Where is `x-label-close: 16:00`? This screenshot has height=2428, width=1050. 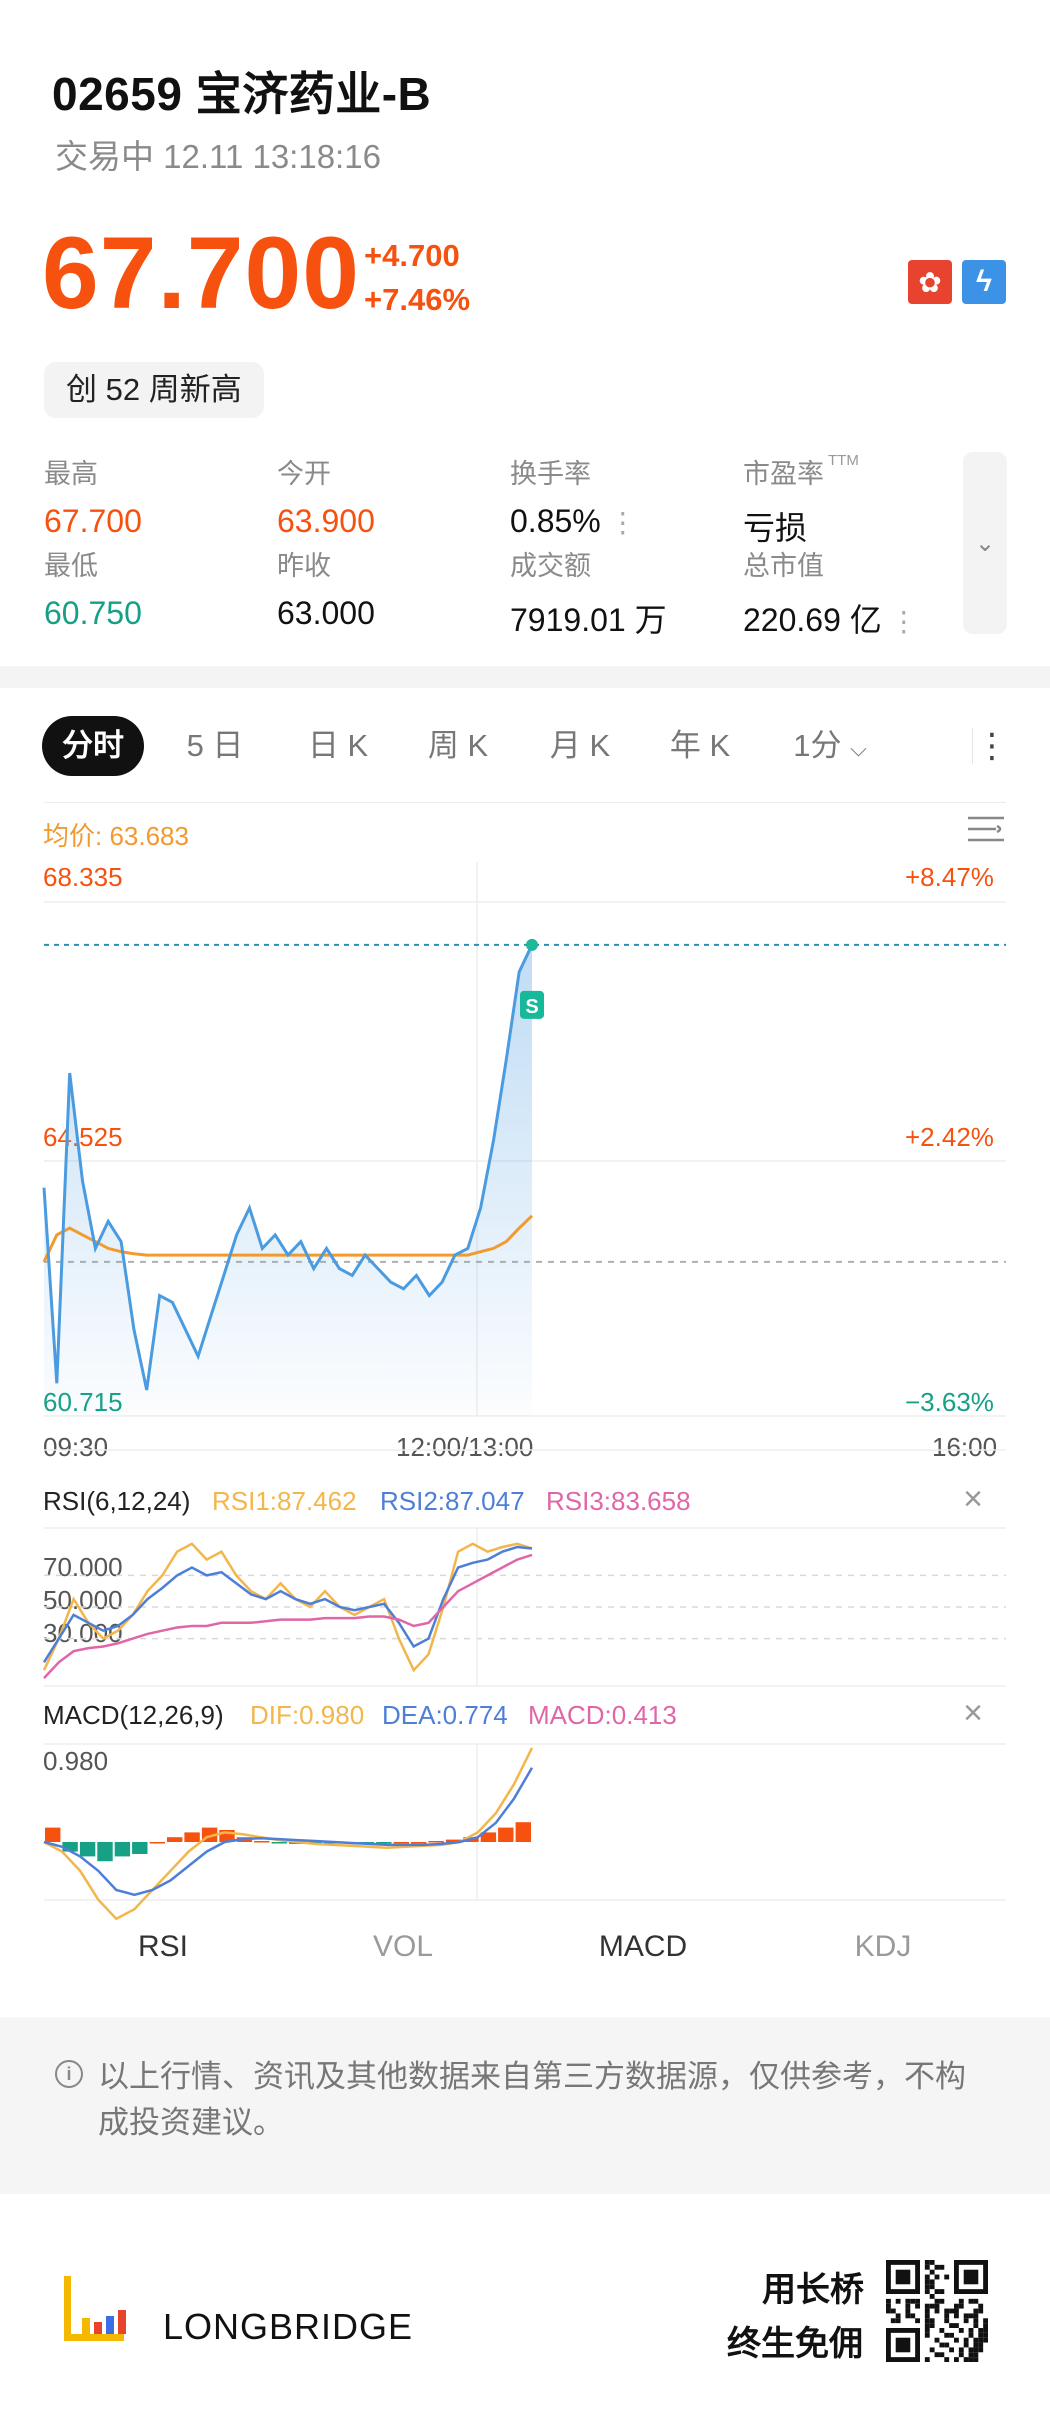 x-label-close: 16:00 is located at coordinates (965, 1447).